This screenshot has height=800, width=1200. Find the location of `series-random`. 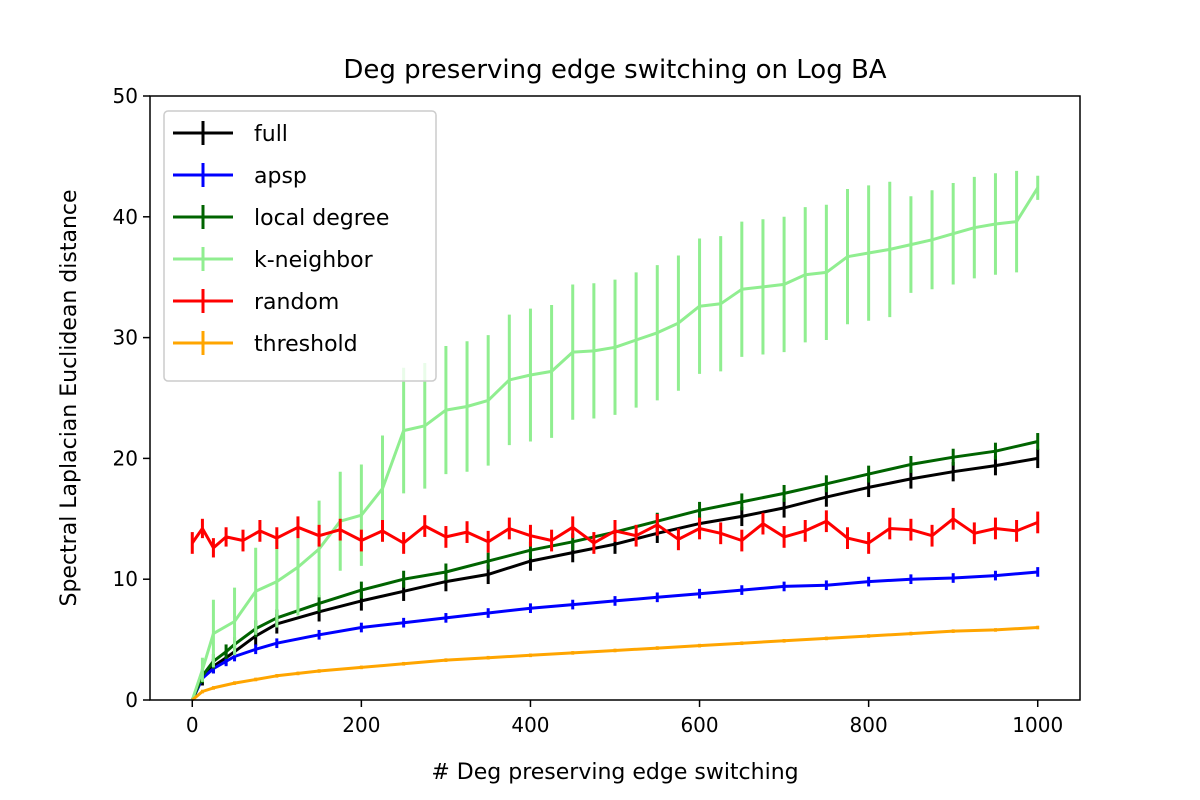

series-random is located at coordinates (615, 532).